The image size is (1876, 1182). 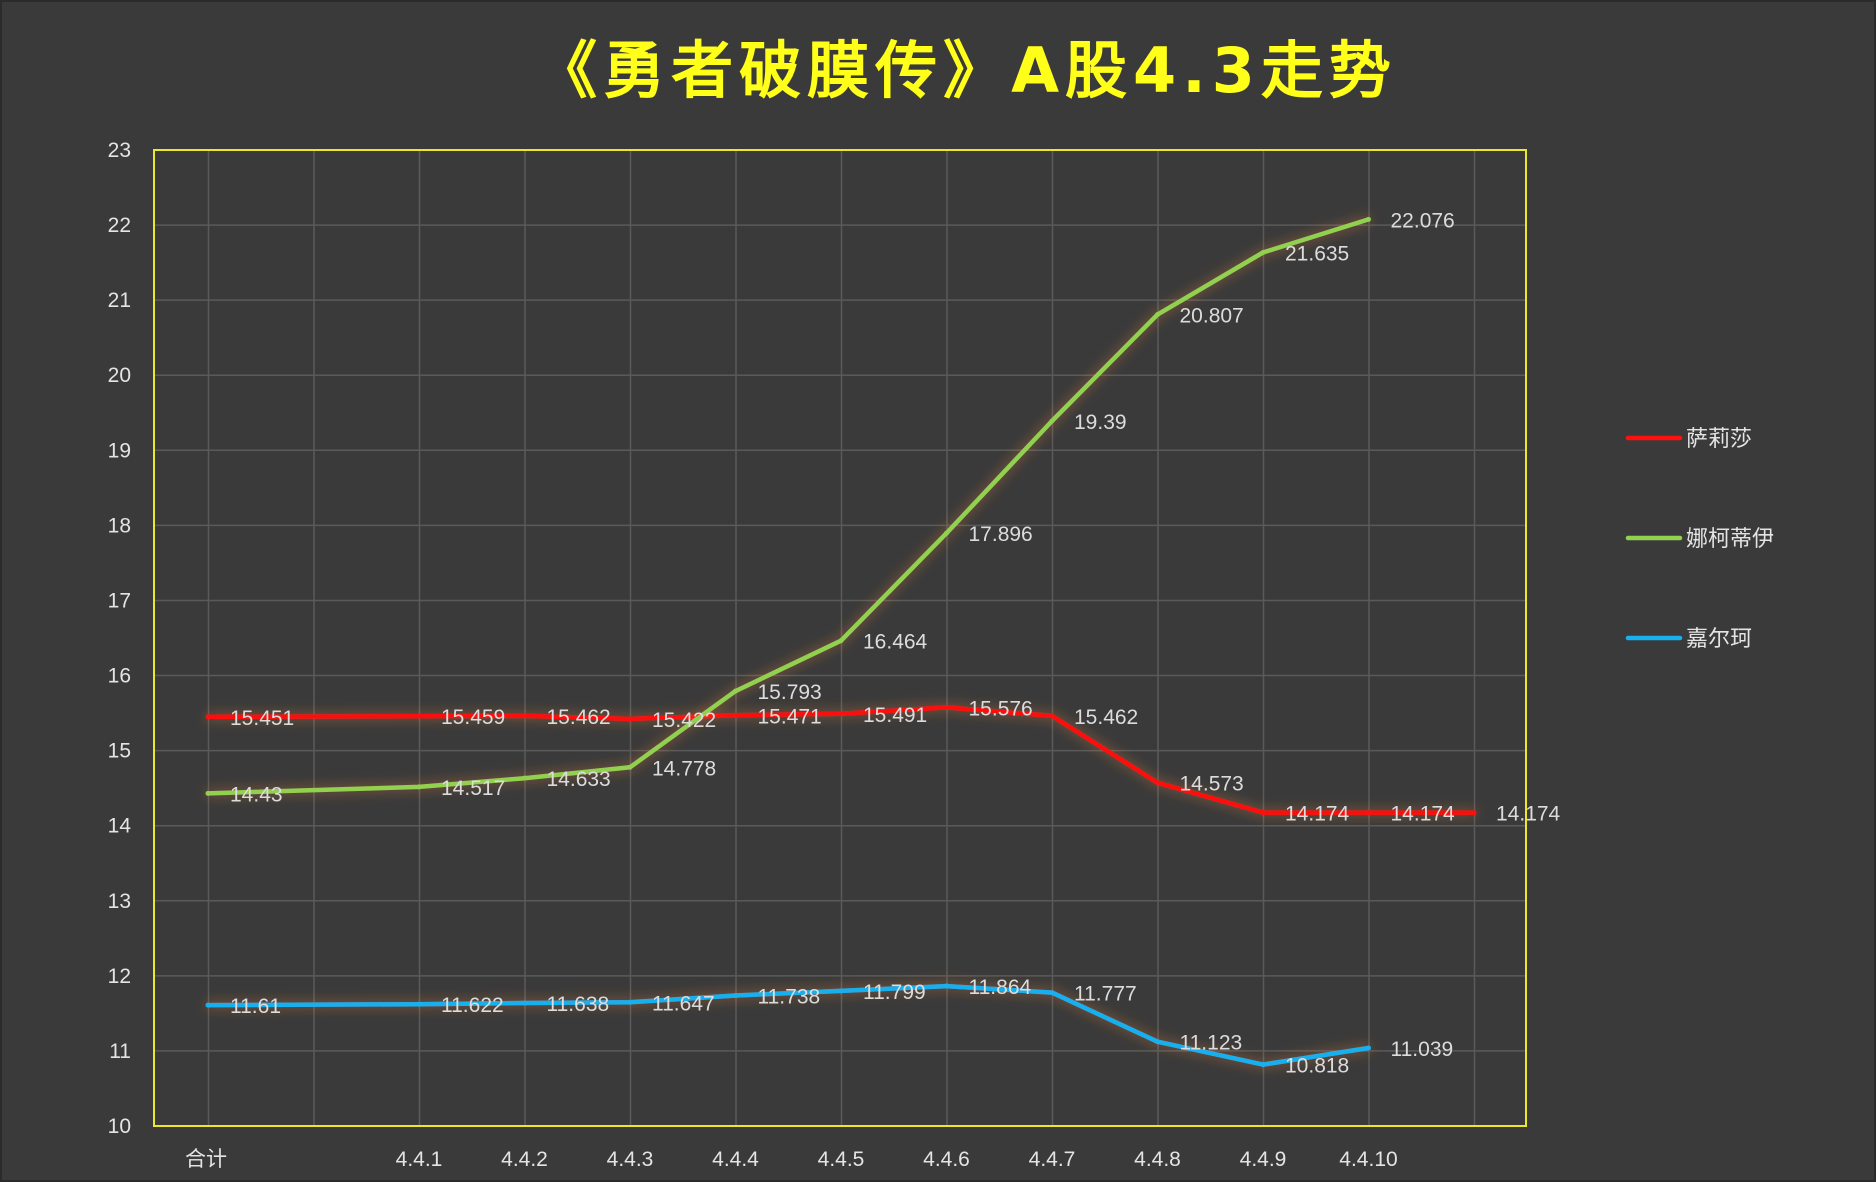 I want to click on data-label: 11.777, so click(x=1105, y=994).